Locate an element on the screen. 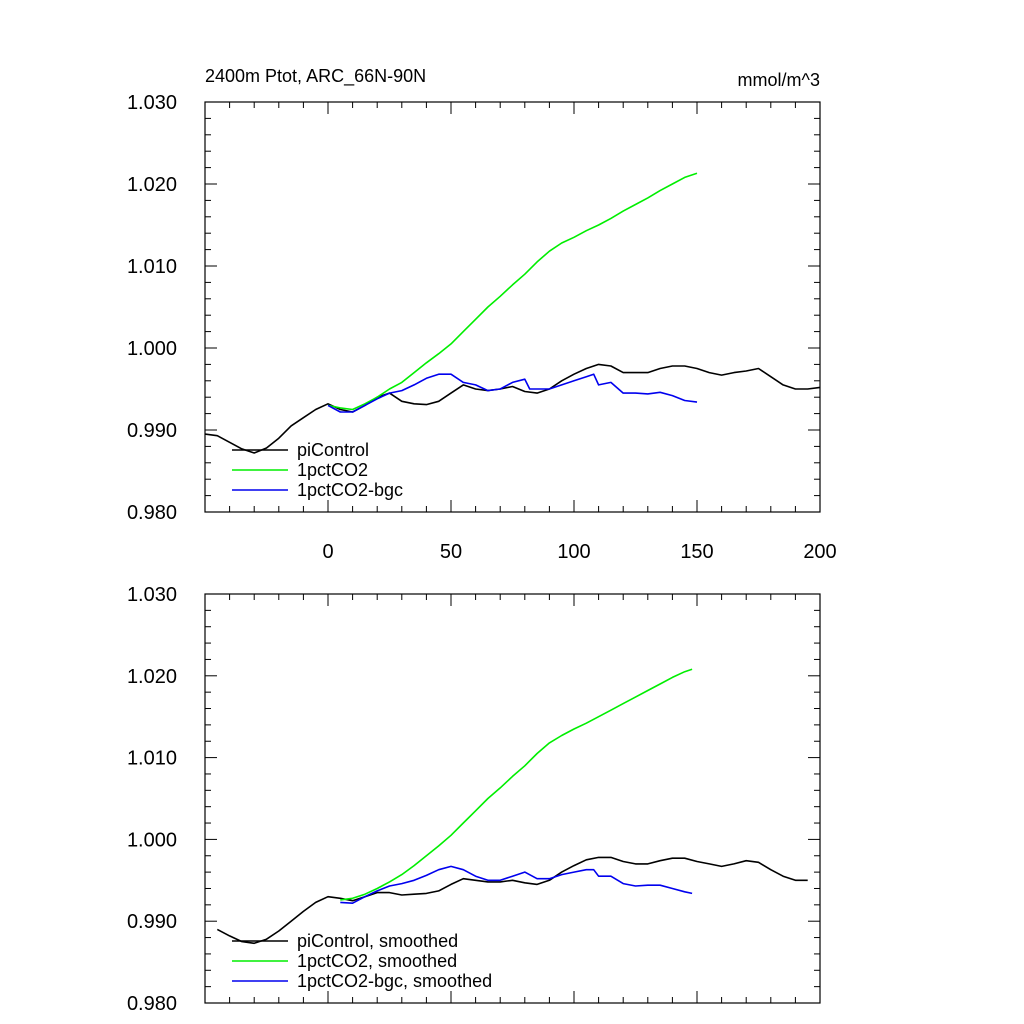 The image size is (1024, 1024). bottom-y-tick-label: 1.030 is located at coordinates (152, 595).